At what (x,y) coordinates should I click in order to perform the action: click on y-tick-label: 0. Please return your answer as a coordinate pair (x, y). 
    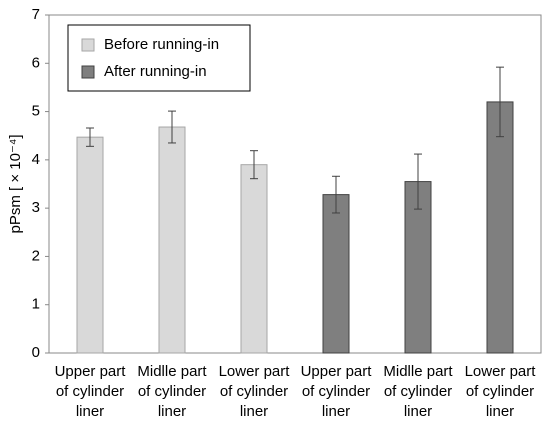
    Looking at the image, I should click on (36, 352).